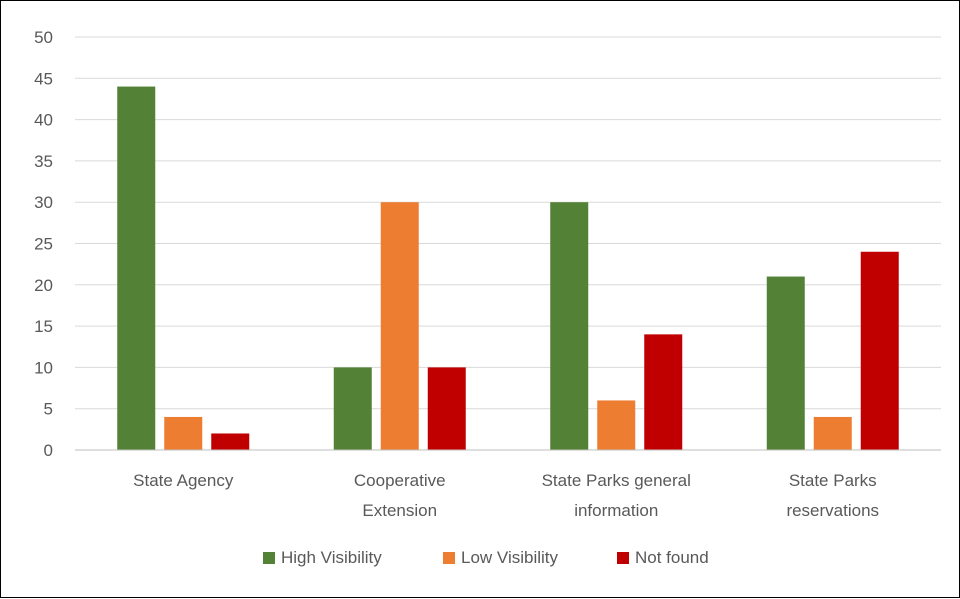 This screenshot has width=960, height=599. What do you see at coordinates (48, 409) in the screenshot?
I see `y-tick-label: 5` at bounding box center [48, 409].